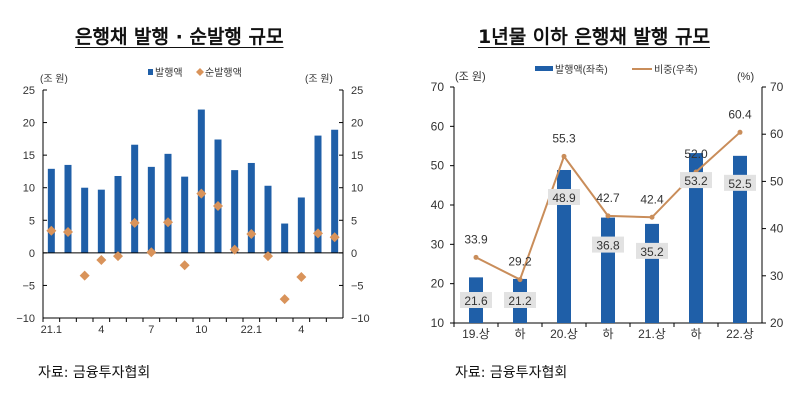 This screenshot has width=804, height=414. What do you see at coordinates (25, 319) in the screenshot?
I see `y-tick-label: −10` at bounding box center [25, 319].